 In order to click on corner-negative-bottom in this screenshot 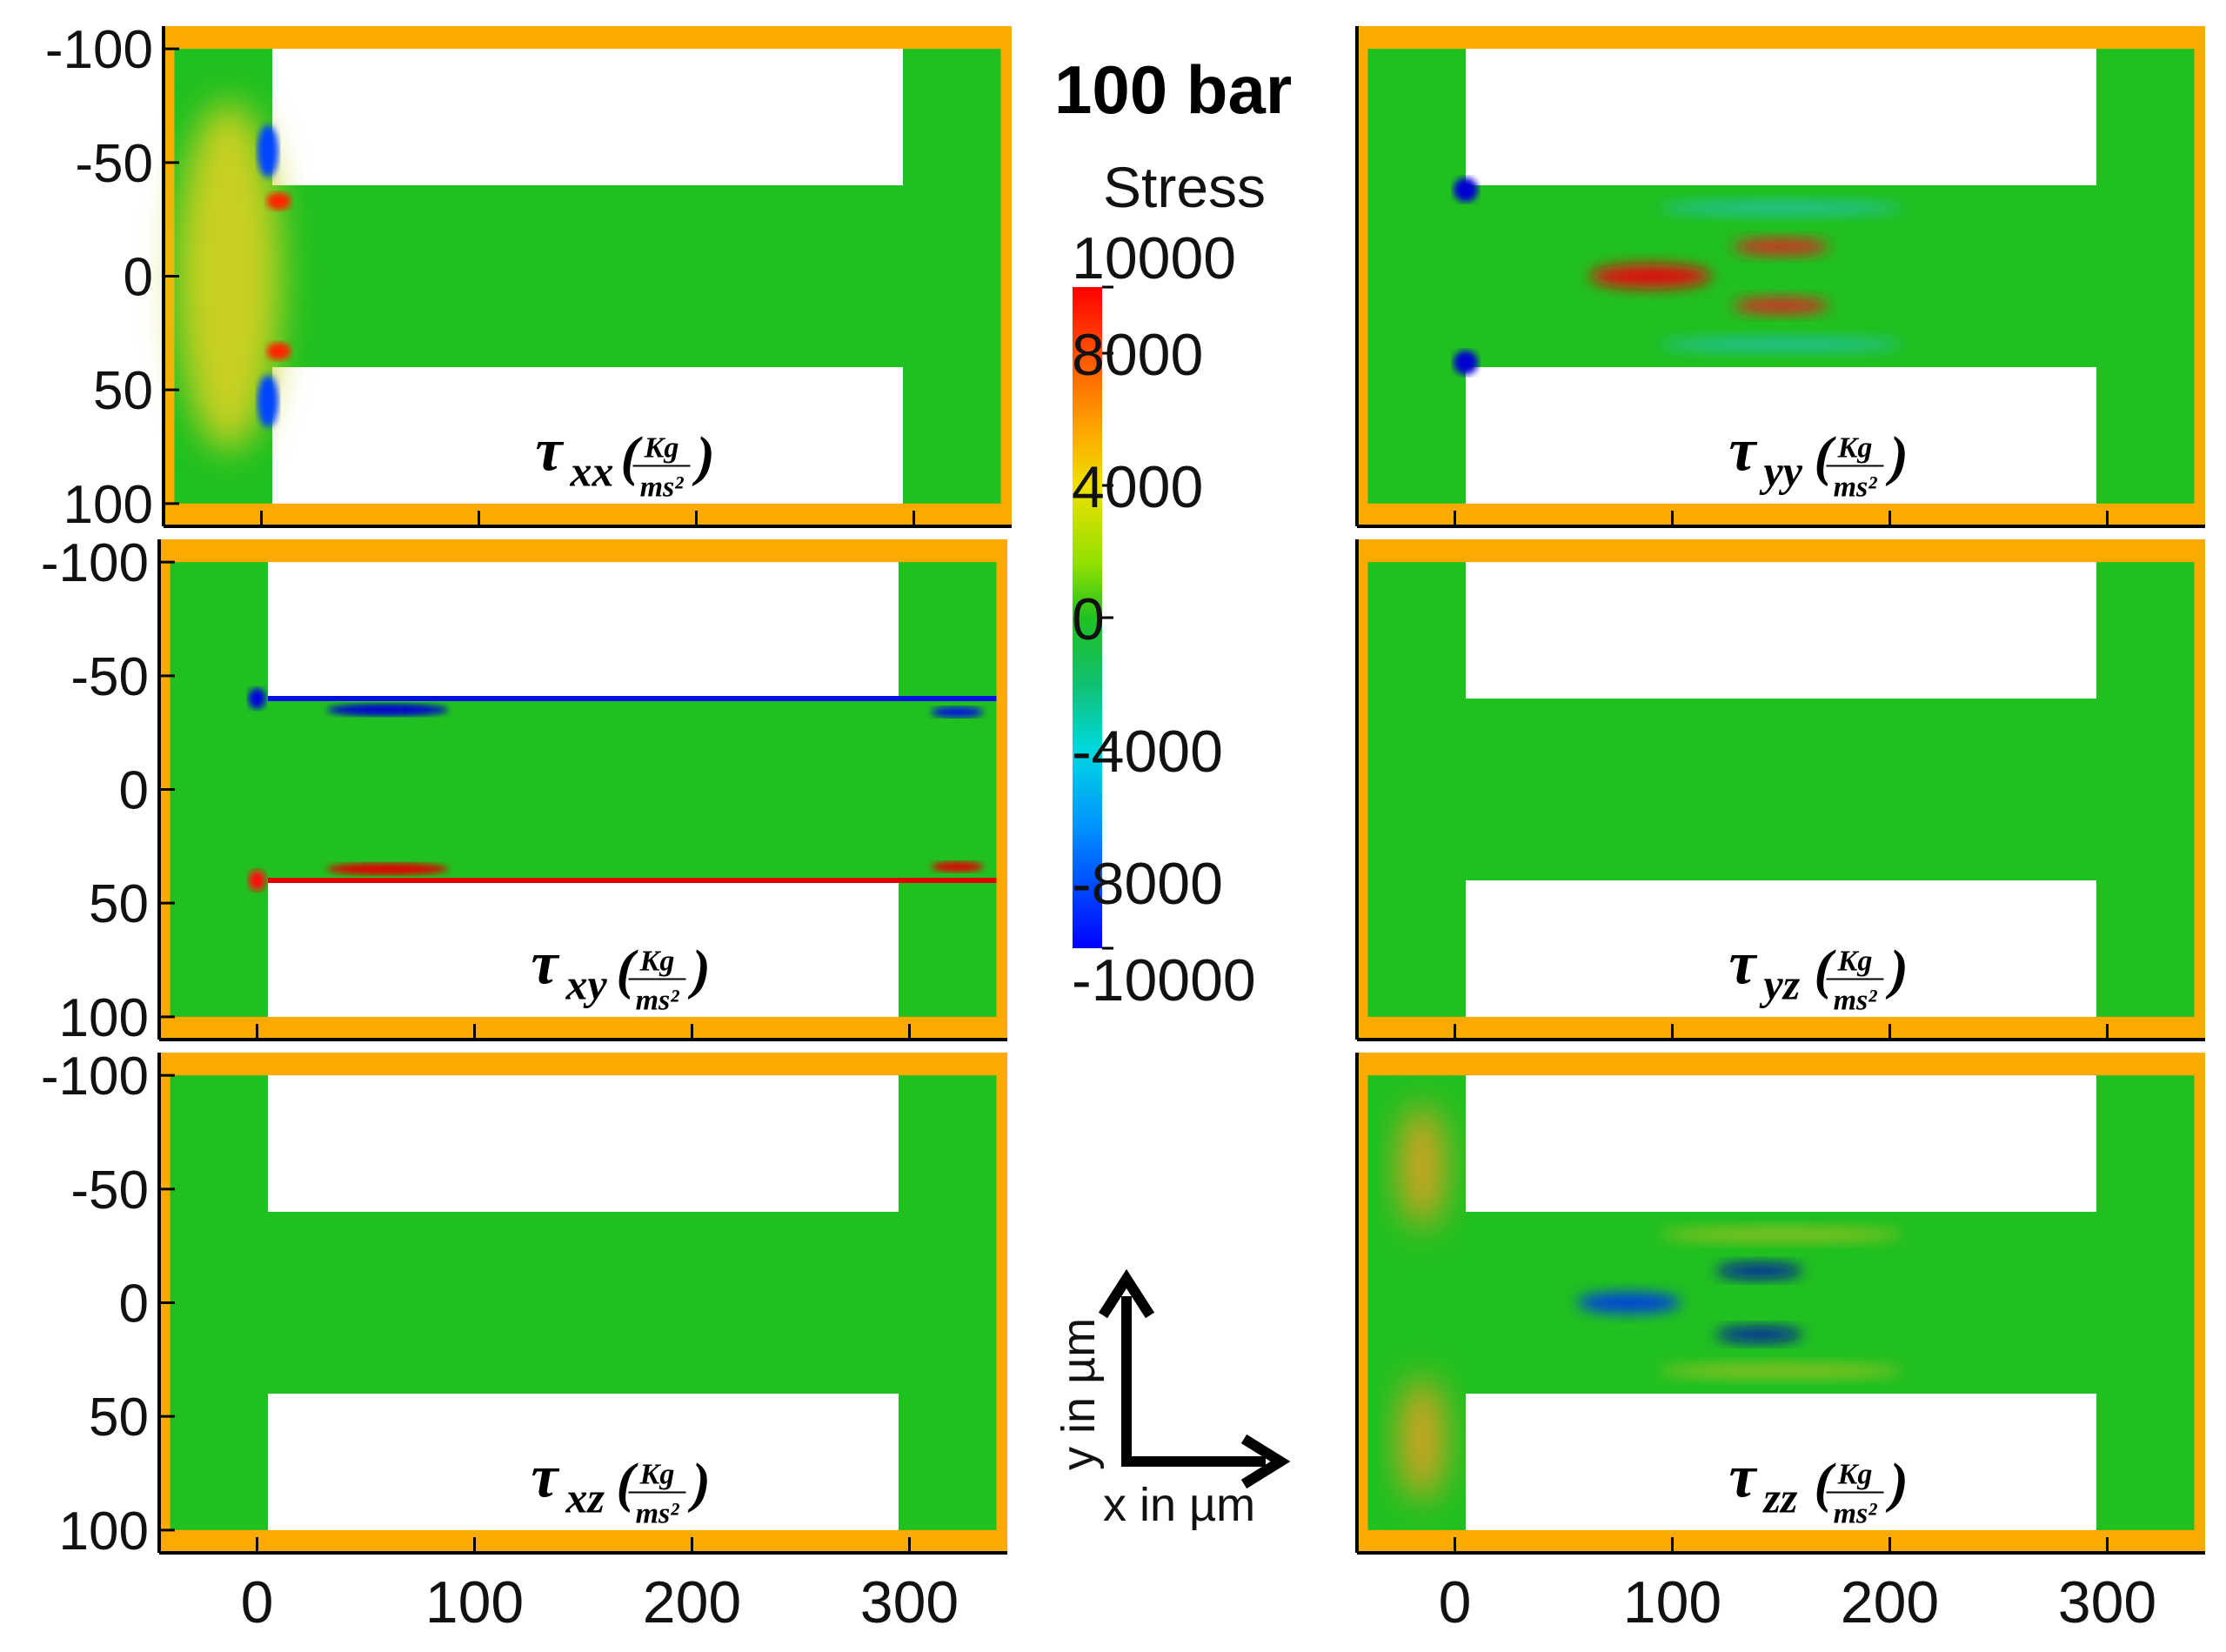, I will do `click(267, 401)`.